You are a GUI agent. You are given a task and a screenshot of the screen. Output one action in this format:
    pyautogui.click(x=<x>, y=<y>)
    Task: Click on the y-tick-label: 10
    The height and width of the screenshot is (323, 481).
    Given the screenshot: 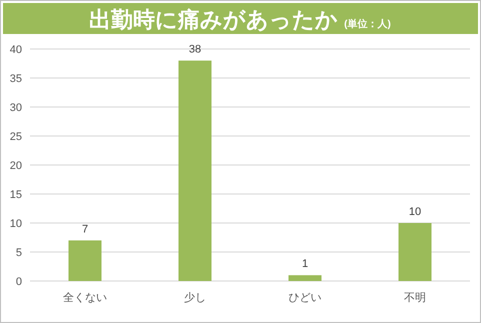 What is the action you would take?
    pyautogui.click(x=16, y=224)
    